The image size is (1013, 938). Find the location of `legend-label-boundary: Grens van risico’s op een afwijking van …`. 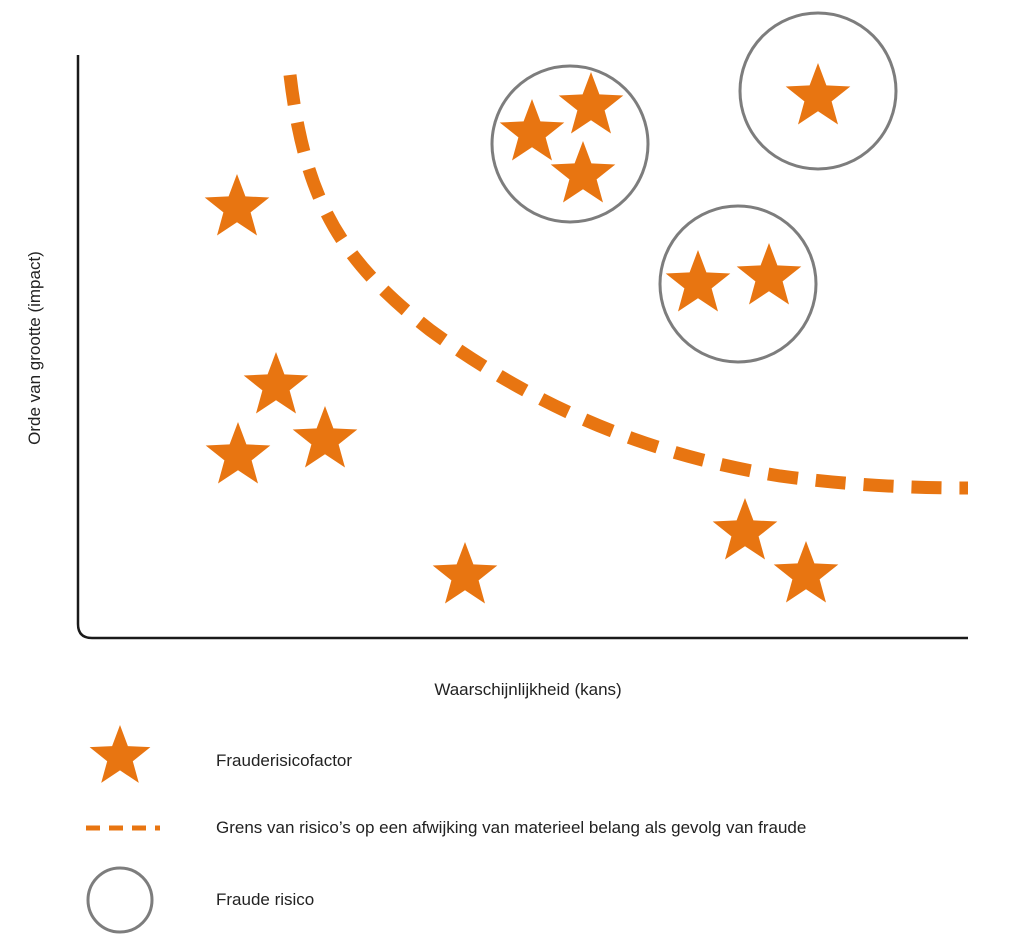

legend-label-boundary: Grens van risico’s op een afwijking van … is located at coordinates (511, 827).